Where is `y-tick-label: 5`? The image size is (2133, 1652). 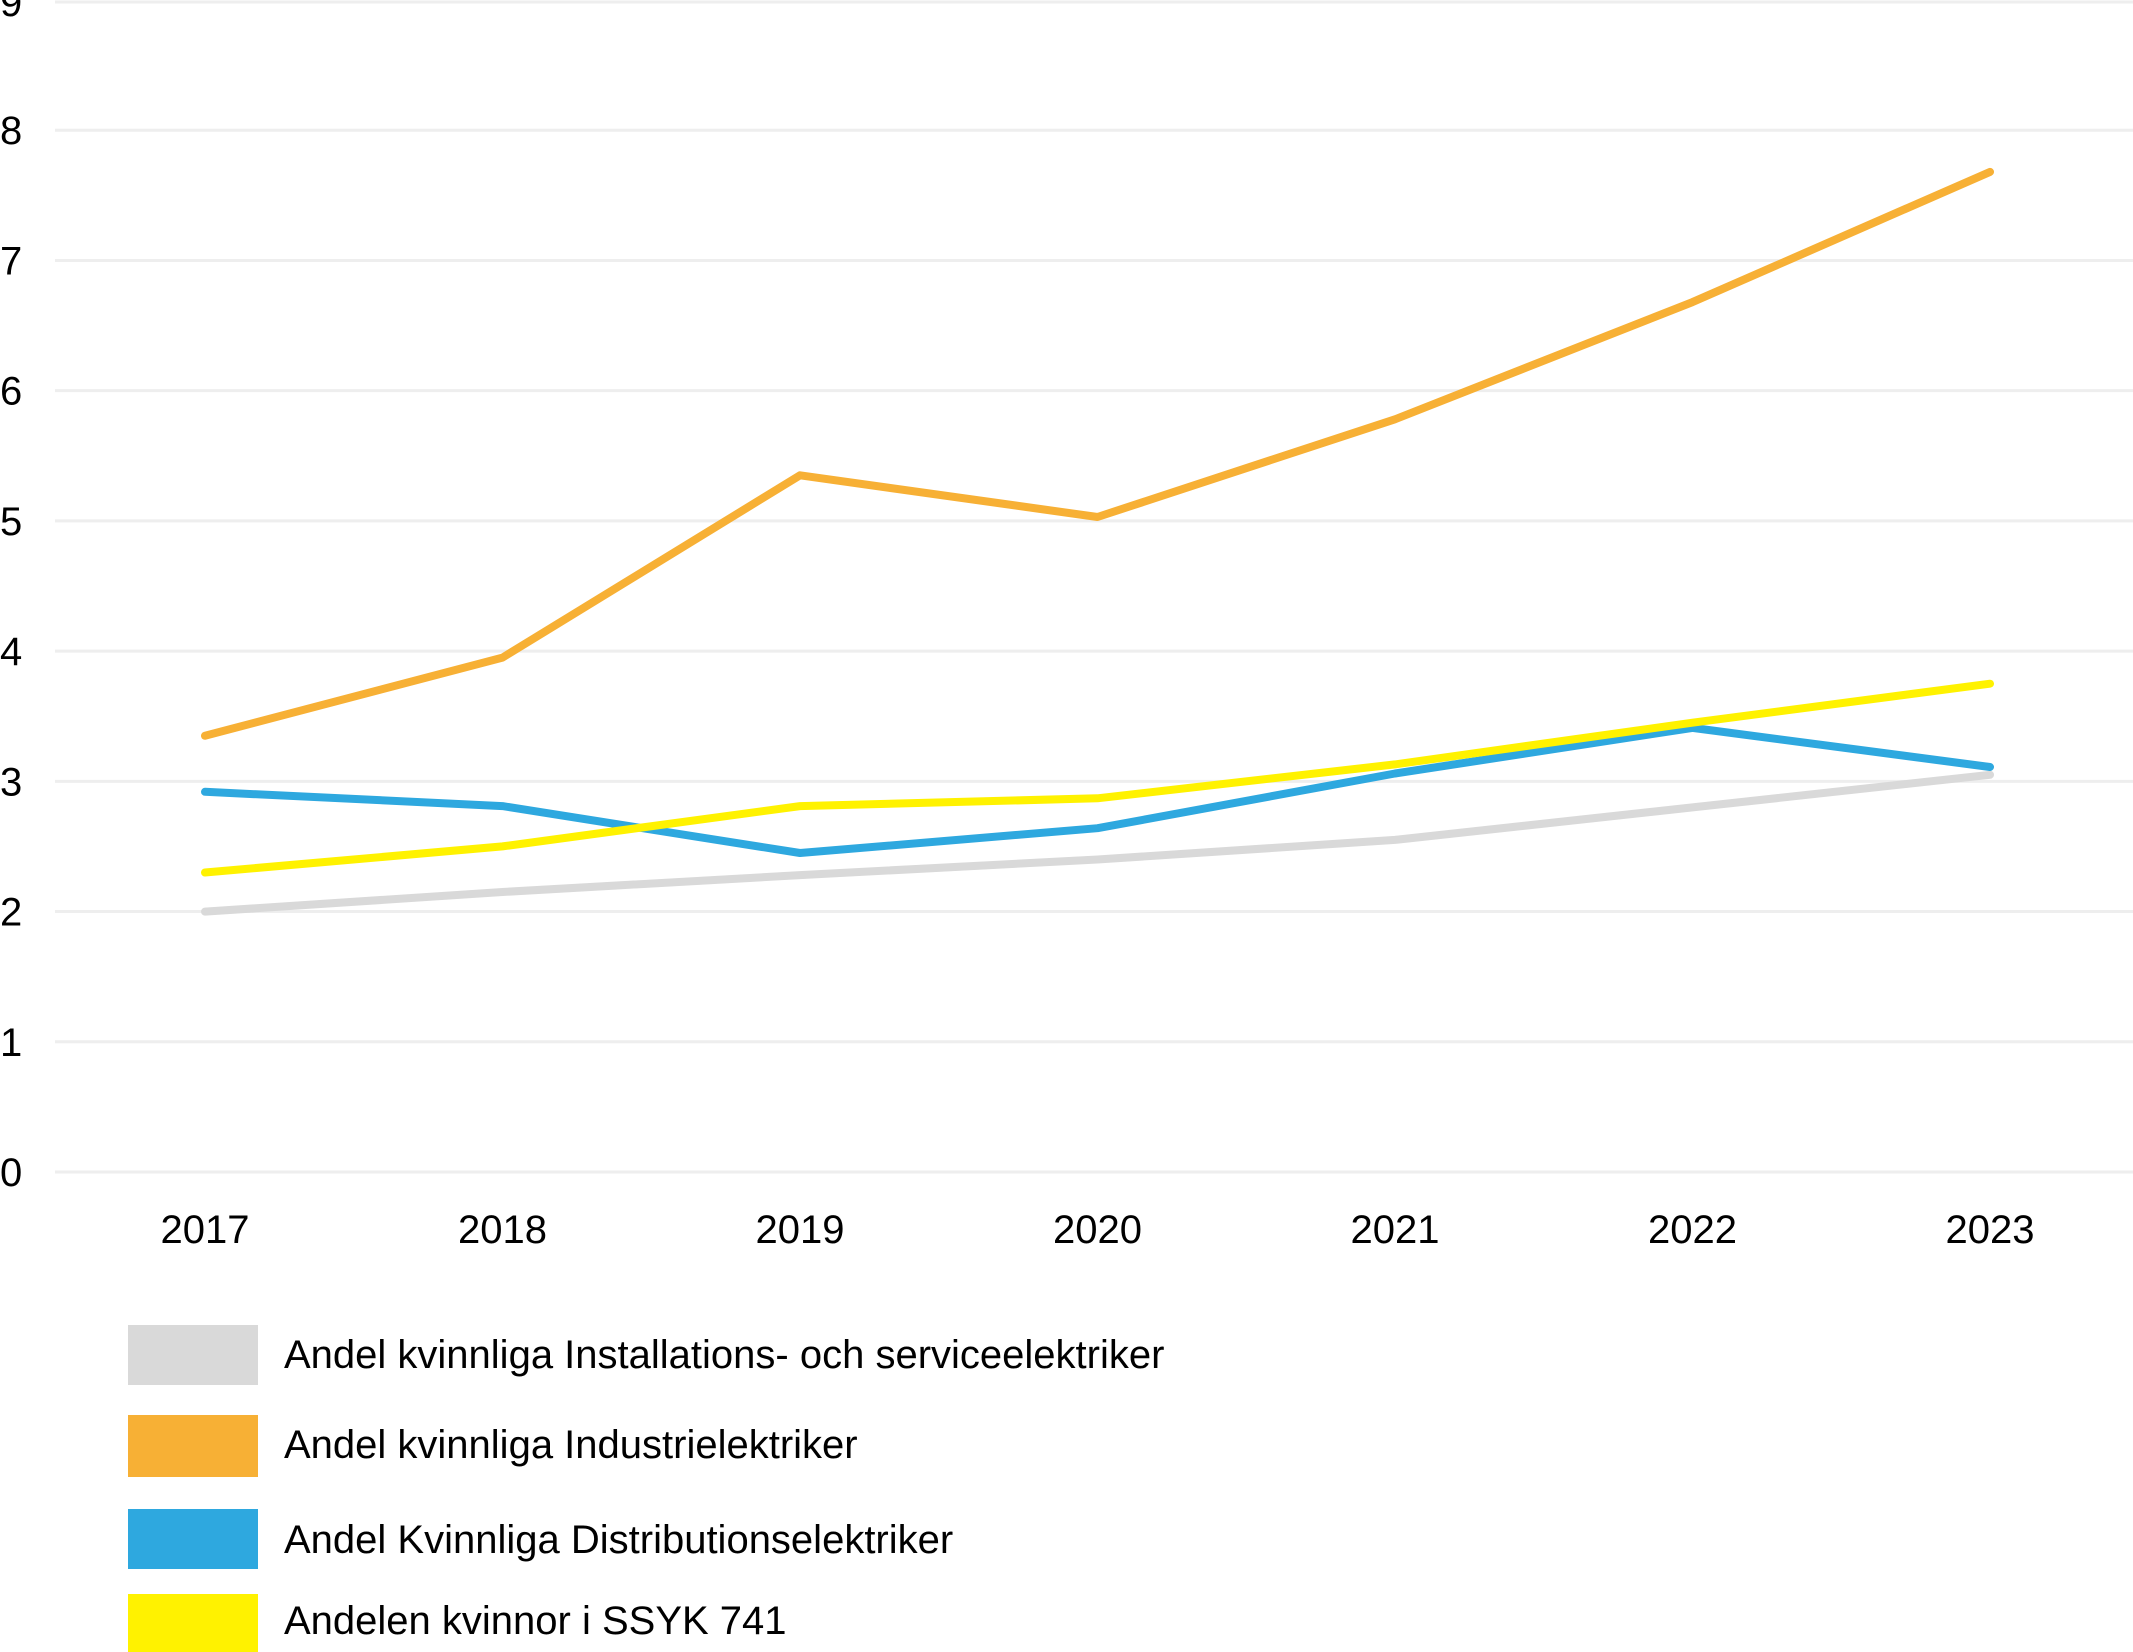 y-tick-label: 5 is located at coordinates (11, 522).